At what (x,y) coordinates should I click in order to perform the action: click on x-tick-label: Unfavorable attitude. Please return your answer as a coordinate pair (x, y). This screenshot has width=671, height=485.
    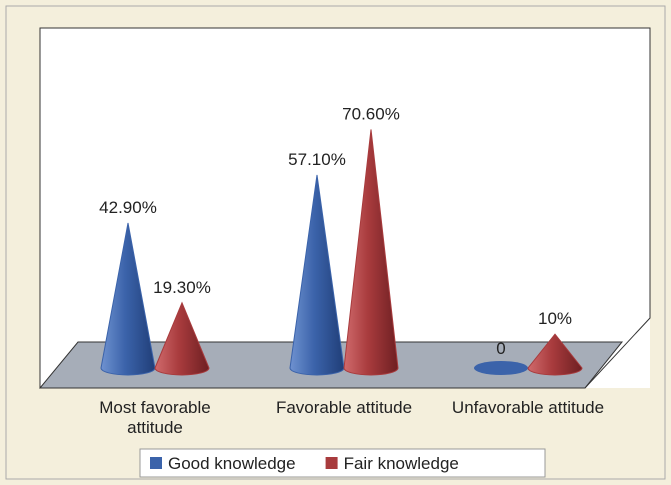
    Looking at the image, I should click on (528, 407).